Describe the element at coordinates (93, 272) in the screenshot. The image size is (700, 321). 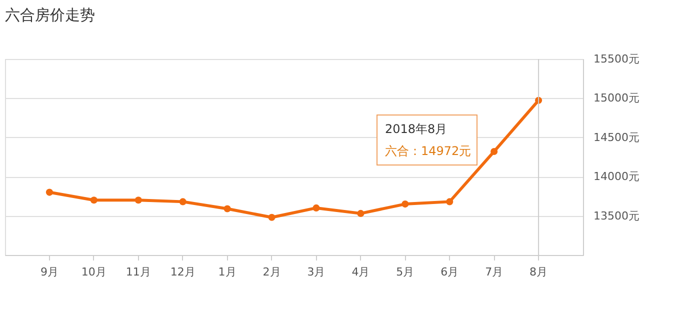
I see `x-tick-label: 10月` at that location.